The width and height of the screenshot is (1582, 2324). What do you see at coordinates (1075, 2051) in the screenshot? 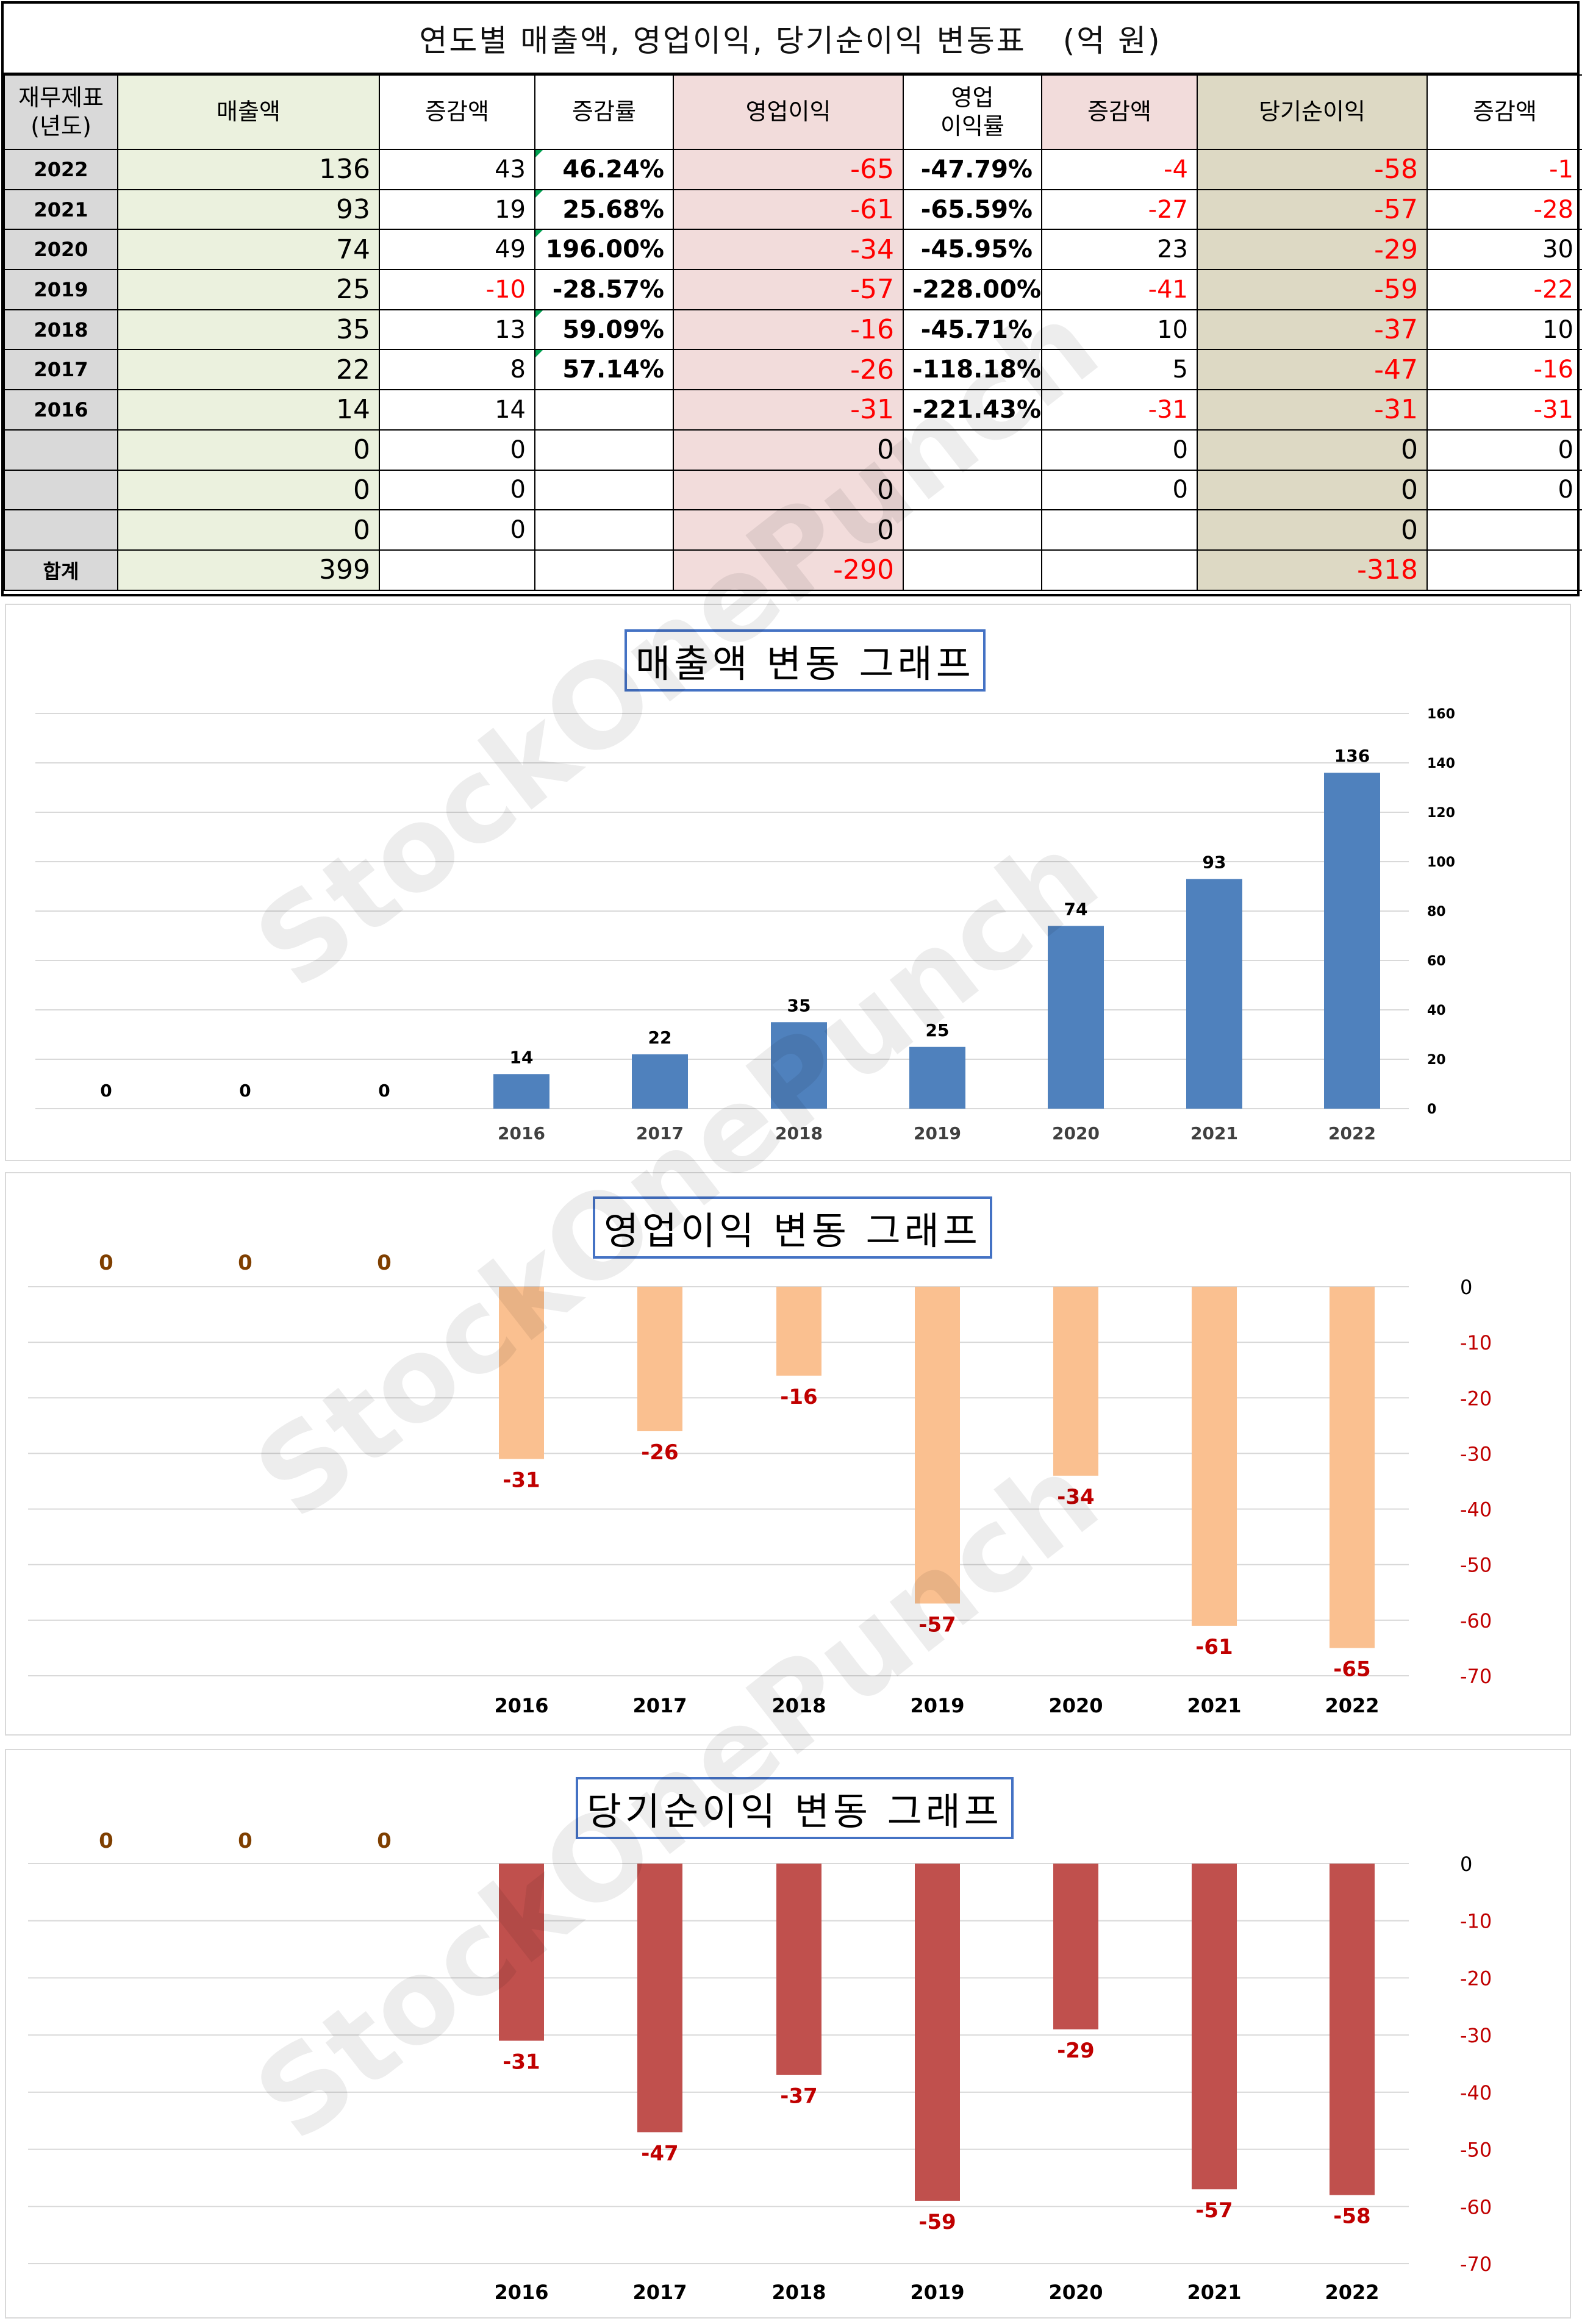
I see `data-label: -29` at bounding box center [1075, 2051].